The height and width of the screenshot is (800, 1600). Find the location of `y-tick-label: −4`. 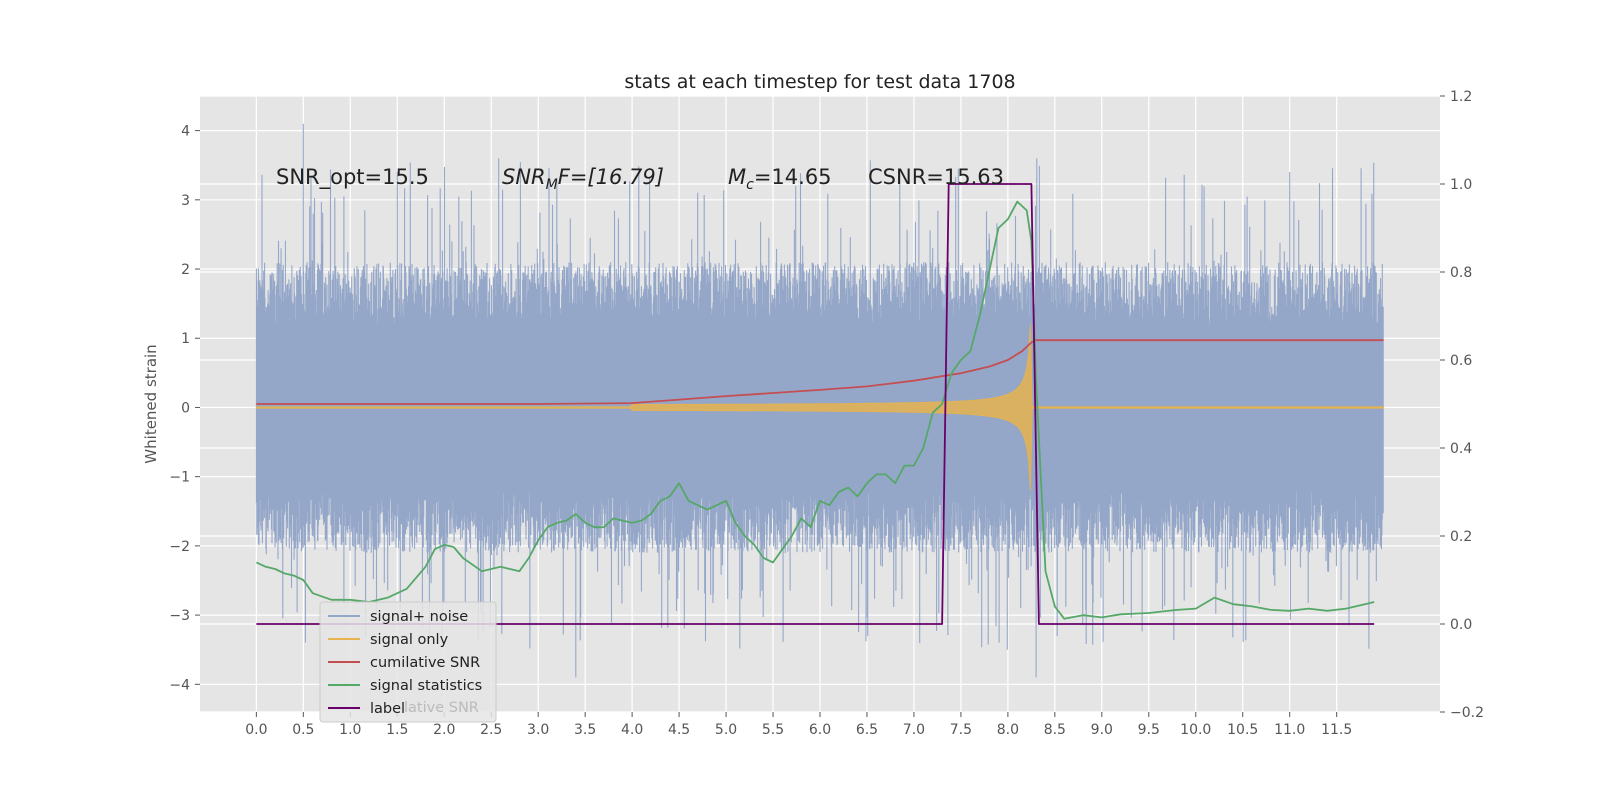

y-tick-label: −4 is located at coordinates (179, 685).